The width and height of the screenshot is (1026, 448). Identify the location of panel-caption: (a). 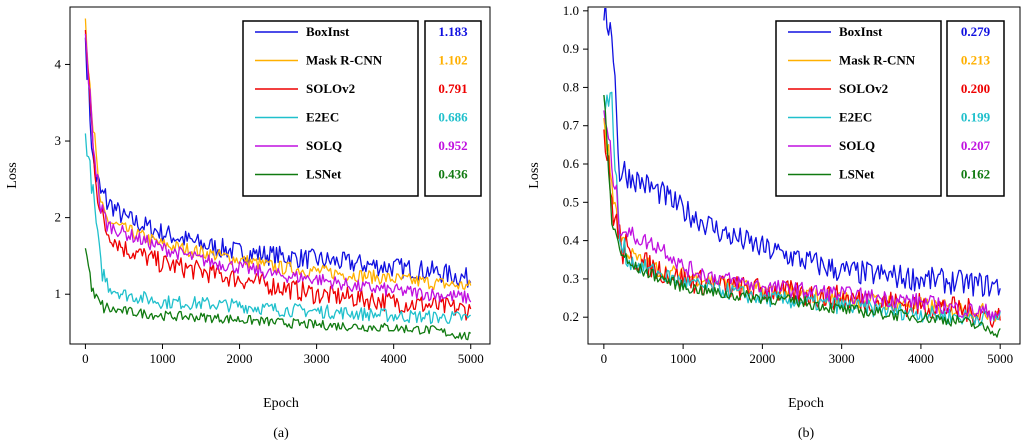
(281, 433).